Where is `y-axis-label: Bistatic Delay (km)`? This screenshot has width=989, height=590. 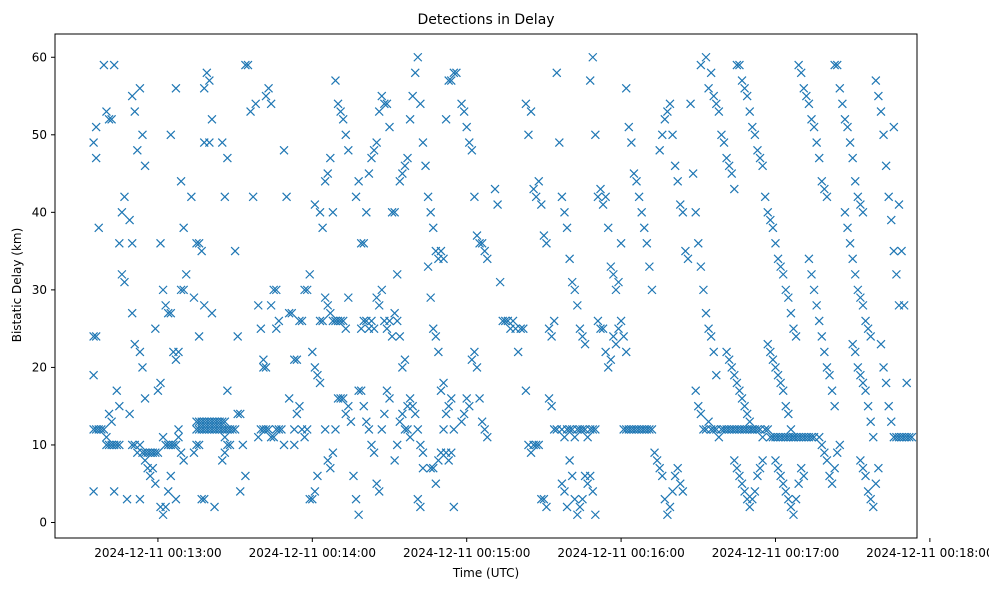
y-axis-label: Bistatic Delay (km) is located at coordinates (17, 285).